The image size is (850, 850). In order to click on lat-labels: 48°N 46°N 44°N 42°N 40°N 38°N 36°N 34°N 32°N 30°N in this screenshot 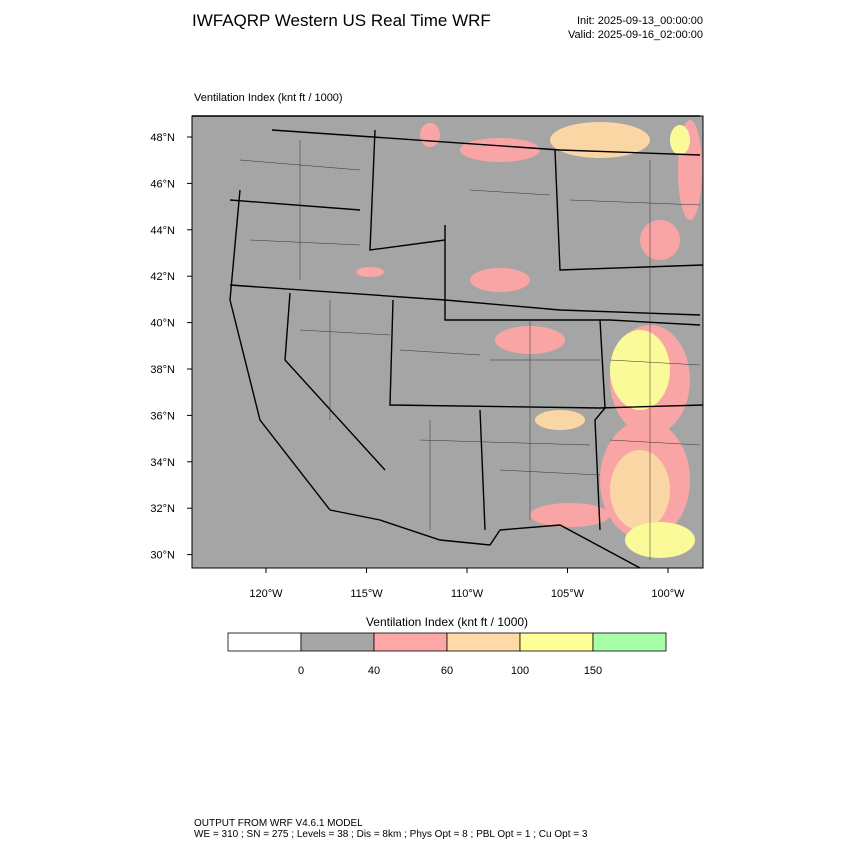, I will do `click(171, 347)`.